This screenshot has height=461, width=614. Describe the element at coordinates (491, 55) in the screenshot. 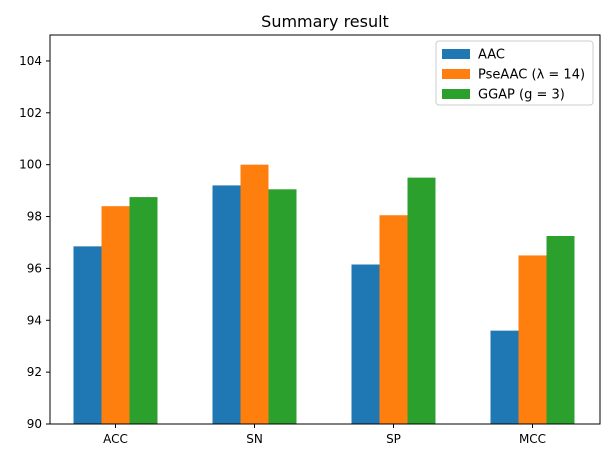

I see `legend-label-0: AAC` at that location.